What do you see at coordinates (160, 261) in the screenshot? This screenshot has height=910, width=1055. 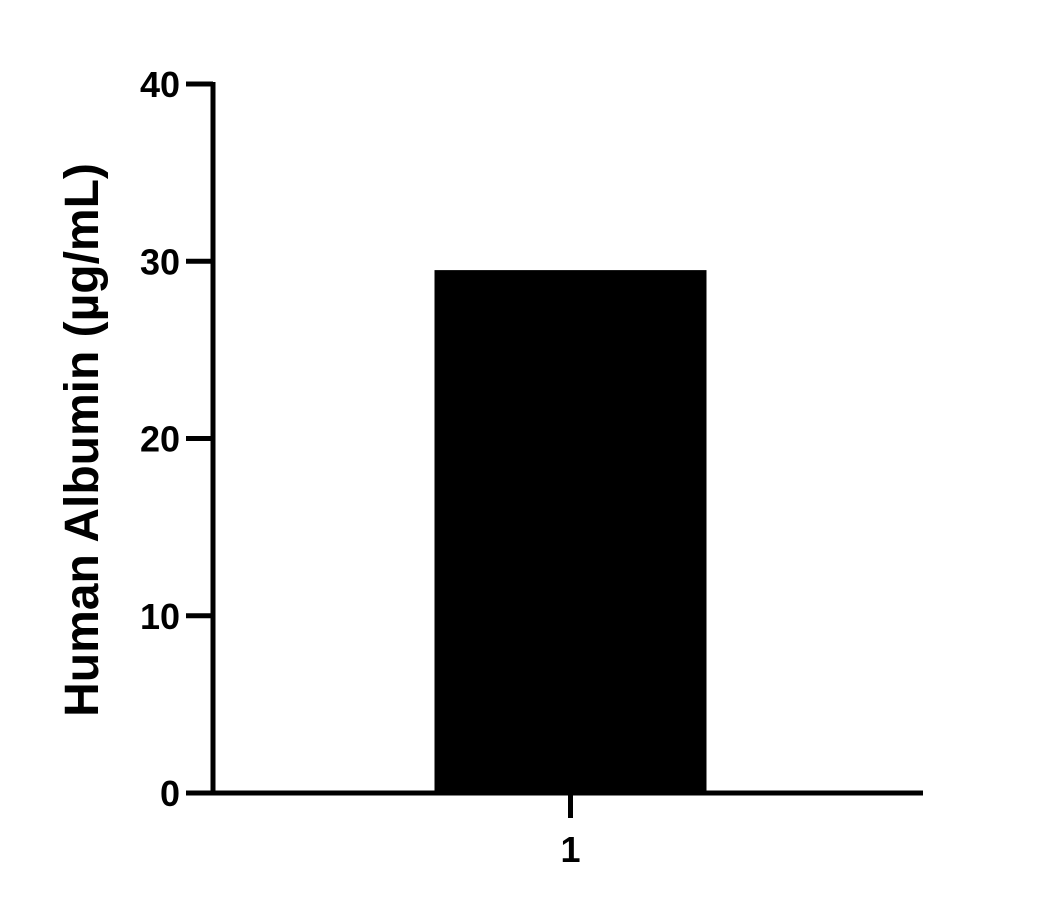 I see `y-tick-label: 30` at bounding box center [160, 261].